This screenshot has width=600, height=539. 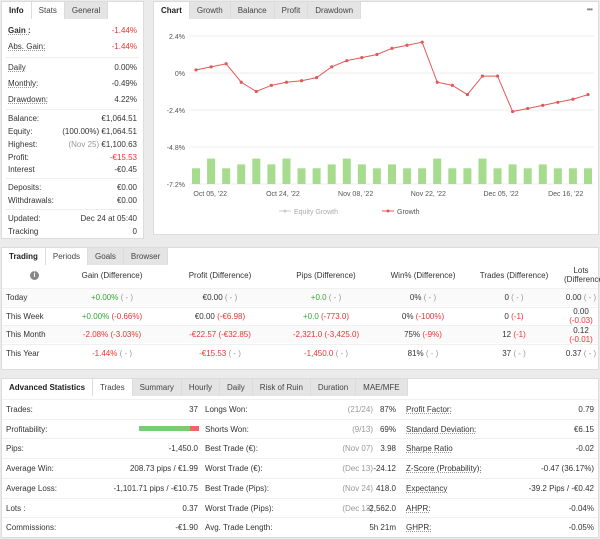 I want to click on period-profit: -€15.53, so click(x=213, y=353).